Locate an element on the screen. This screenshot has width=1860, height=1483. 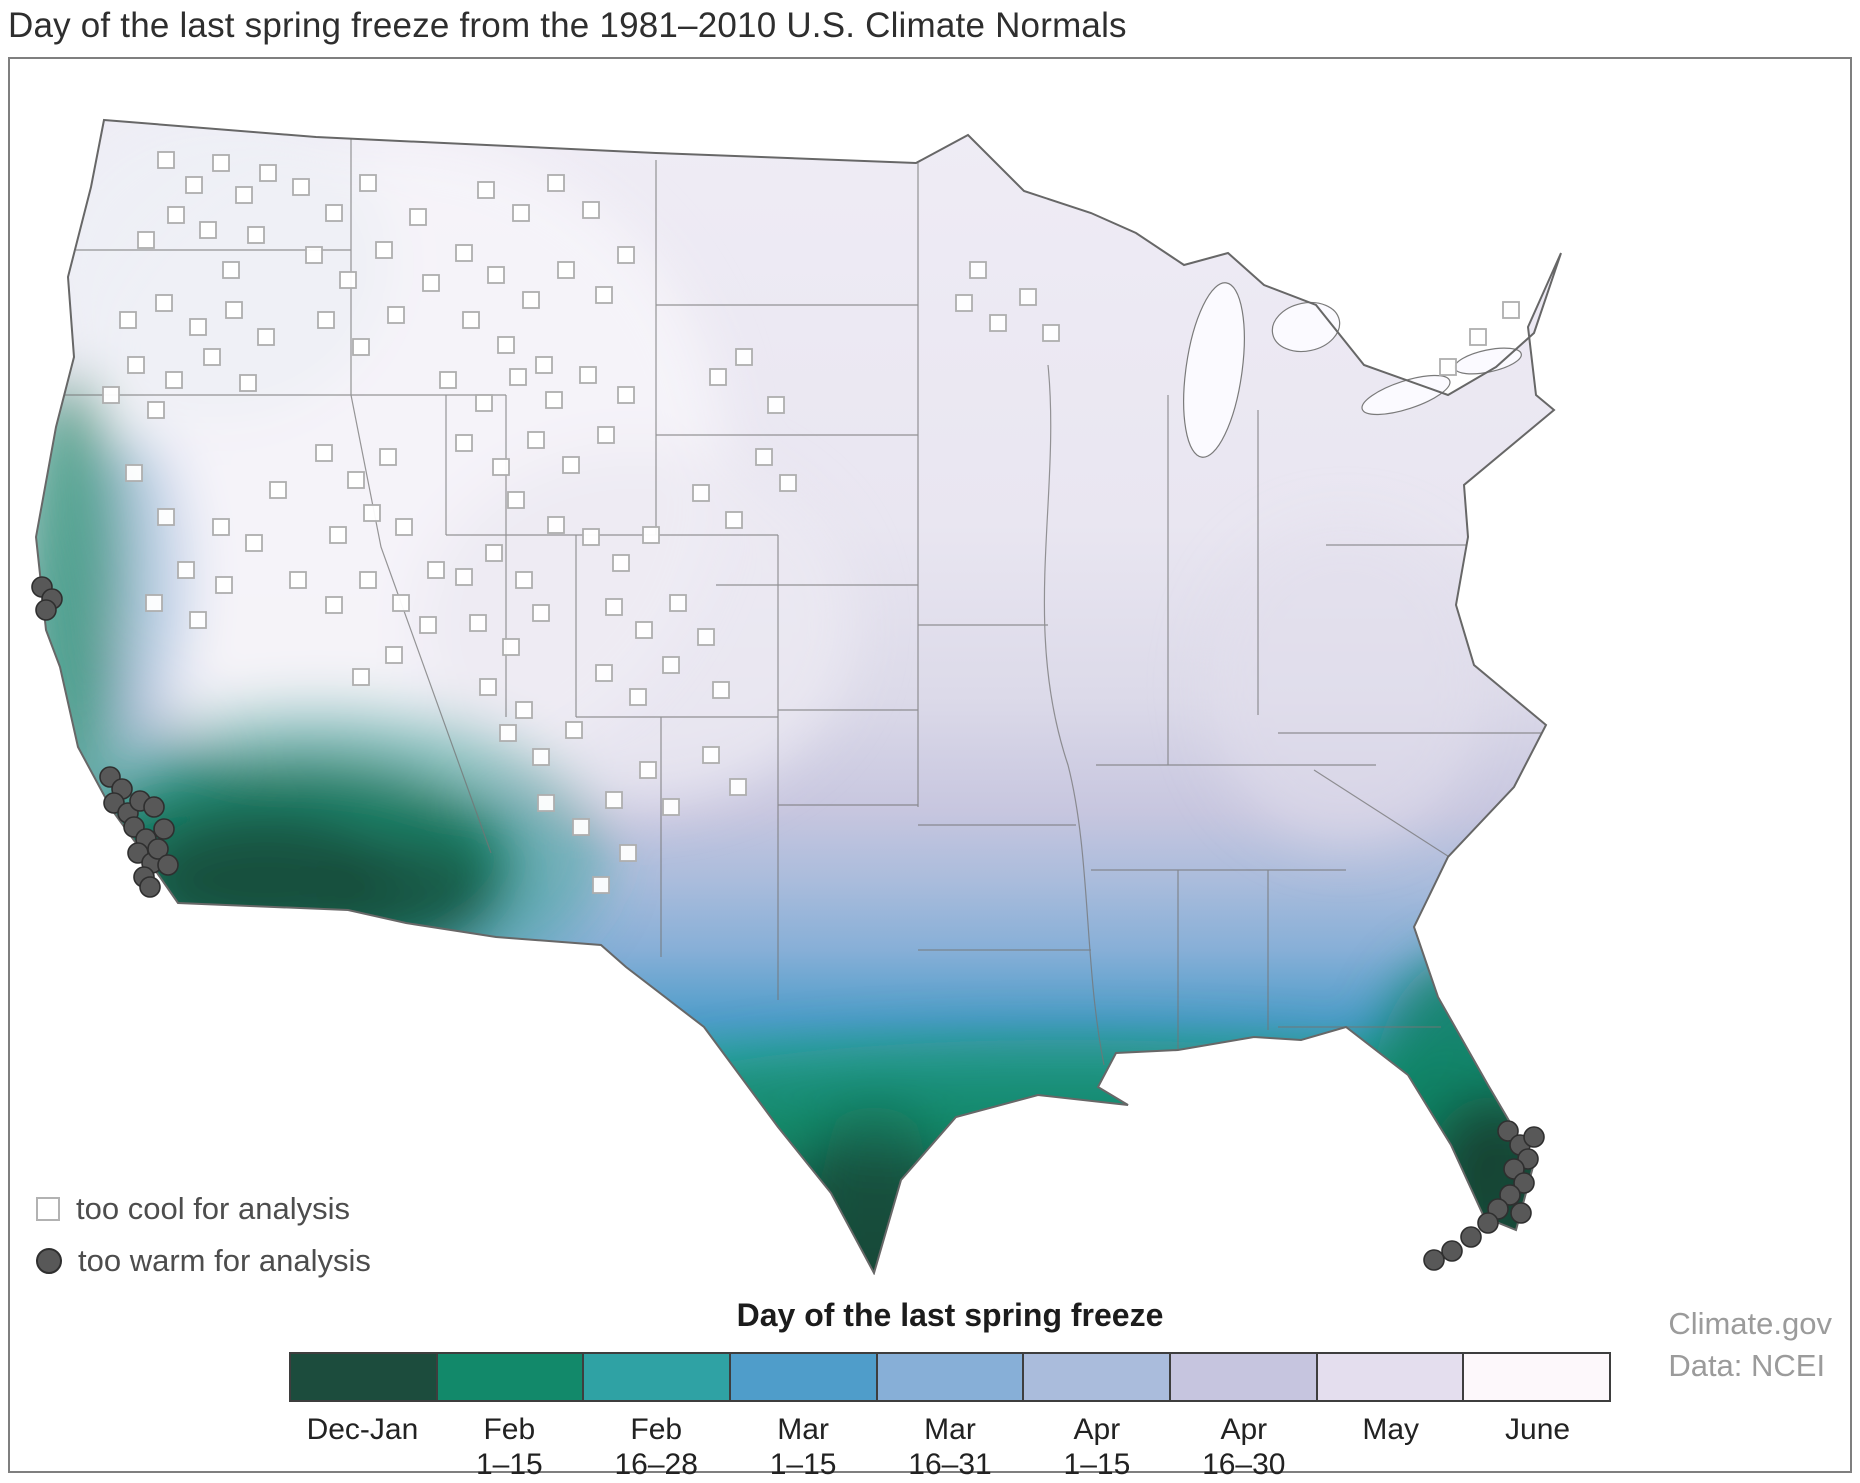
colorbar-segment-label-5: Apr 1–15 is located at coordinates (1097, 1447).